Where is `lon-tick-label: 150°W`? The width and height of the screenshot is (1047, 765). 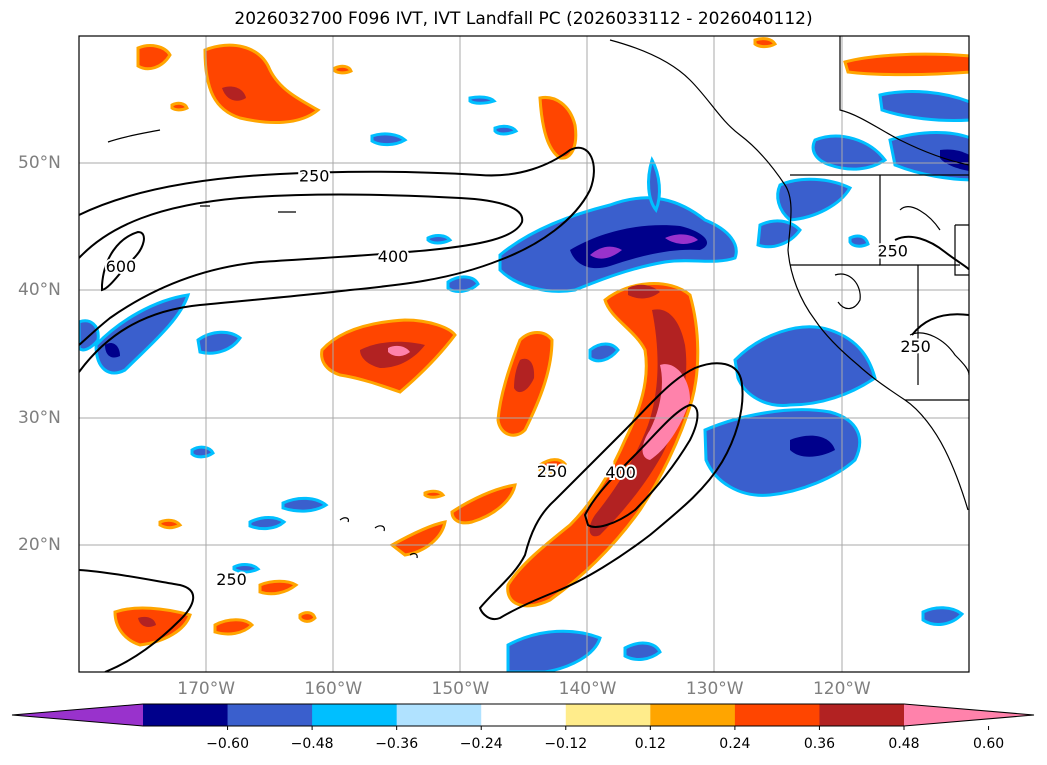 lon-tick-label: 150°W is located at coordinates (460, 689).